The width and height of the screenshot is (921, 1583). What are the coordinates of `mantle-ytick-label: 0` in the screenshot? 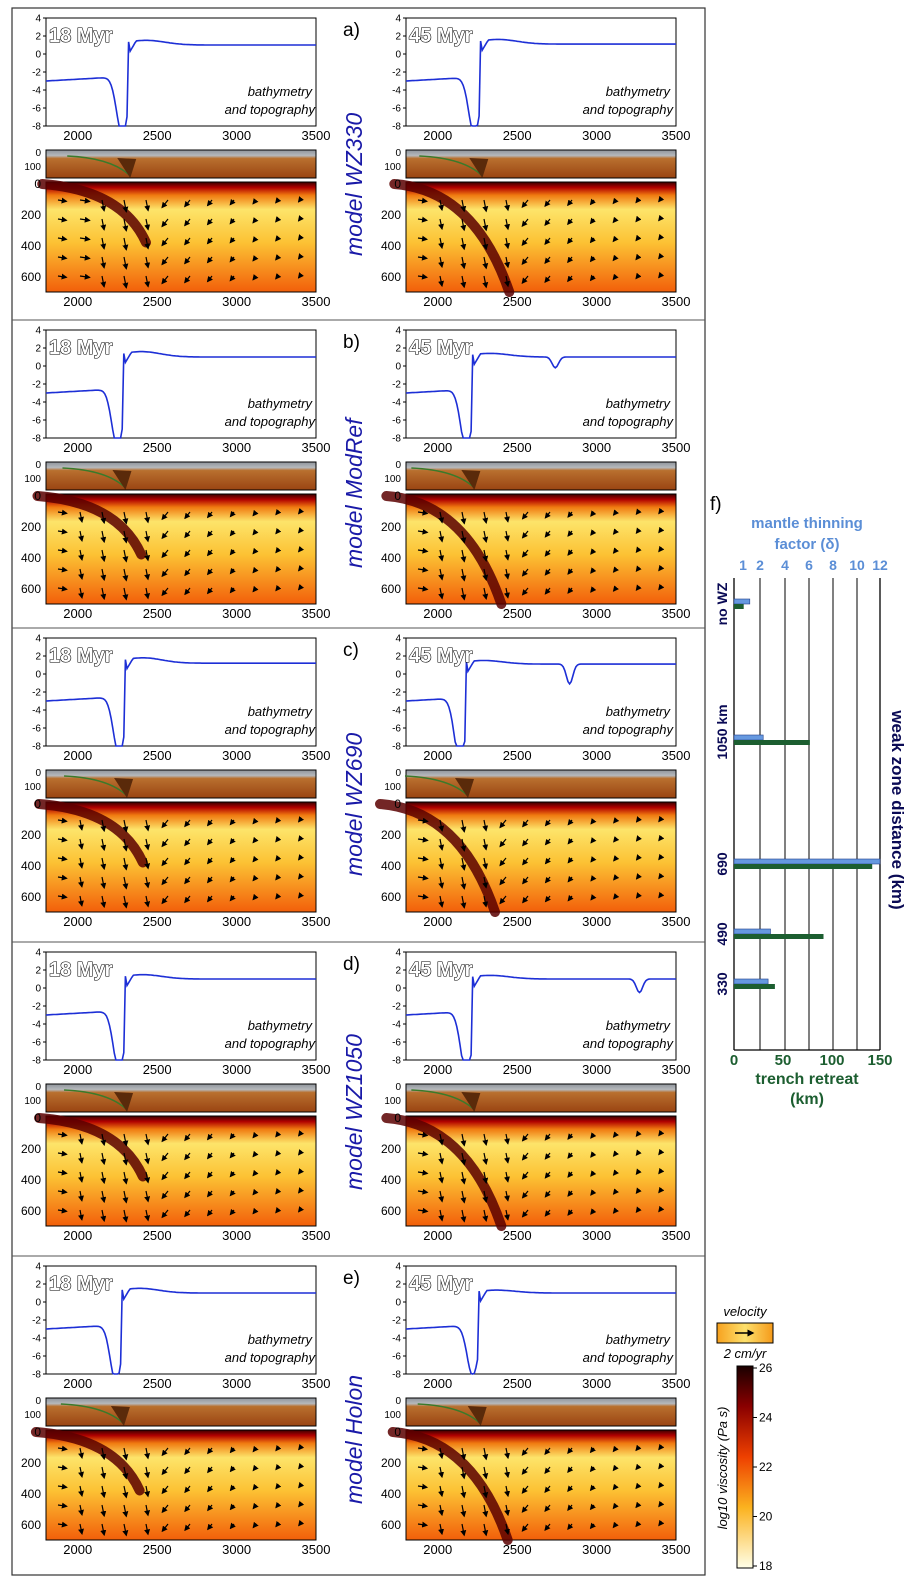 It's located at (397, 1432).